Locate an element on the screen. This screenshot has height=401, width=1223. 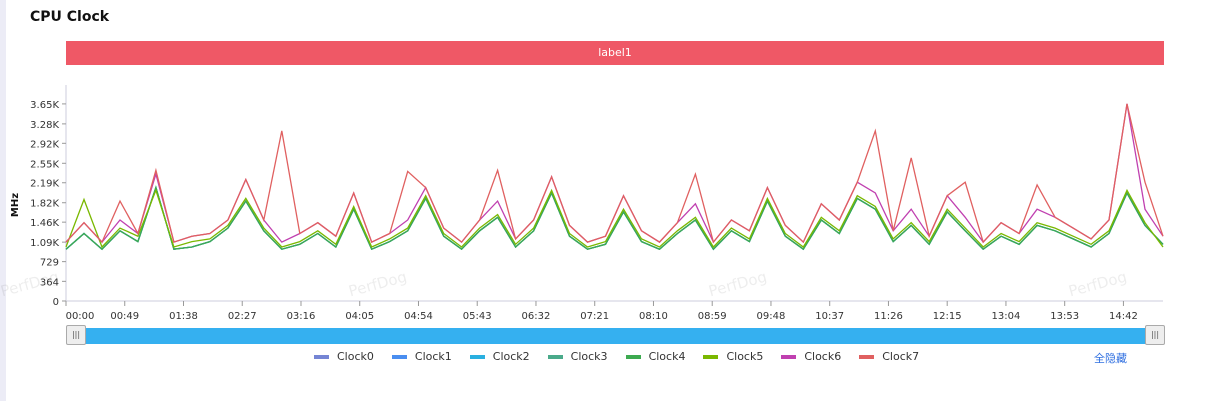
y-tick-label: 0 is located at coordinates (56, 302).